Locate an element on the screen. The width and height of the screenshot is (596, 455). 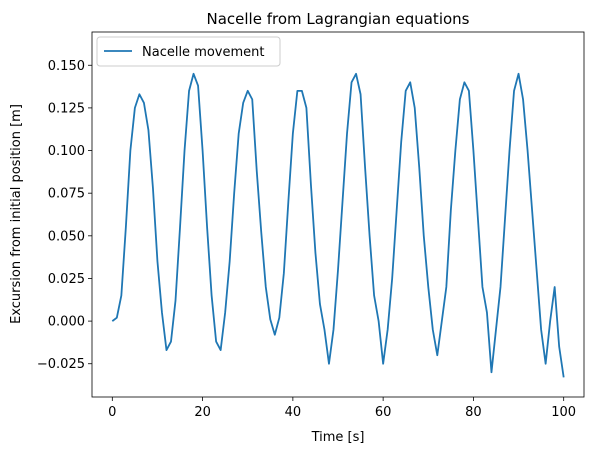
x-axis: 0 20 40 60 80 100 is located at coordinates (342, 408).